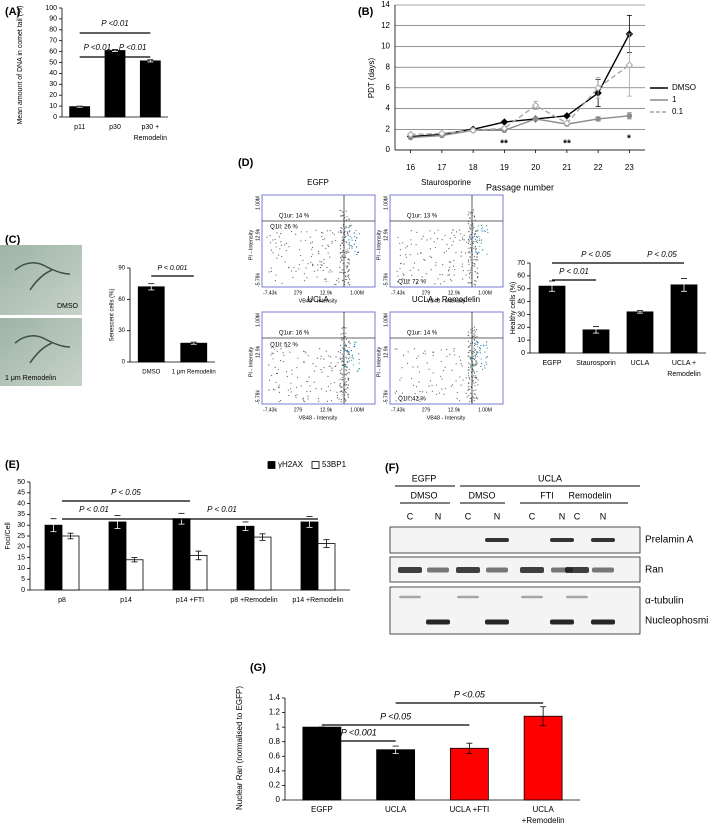  Describe the element at coordinates (379, 361) in the screenshot. I see `y-axis-label: PI - Intensity` at that location.